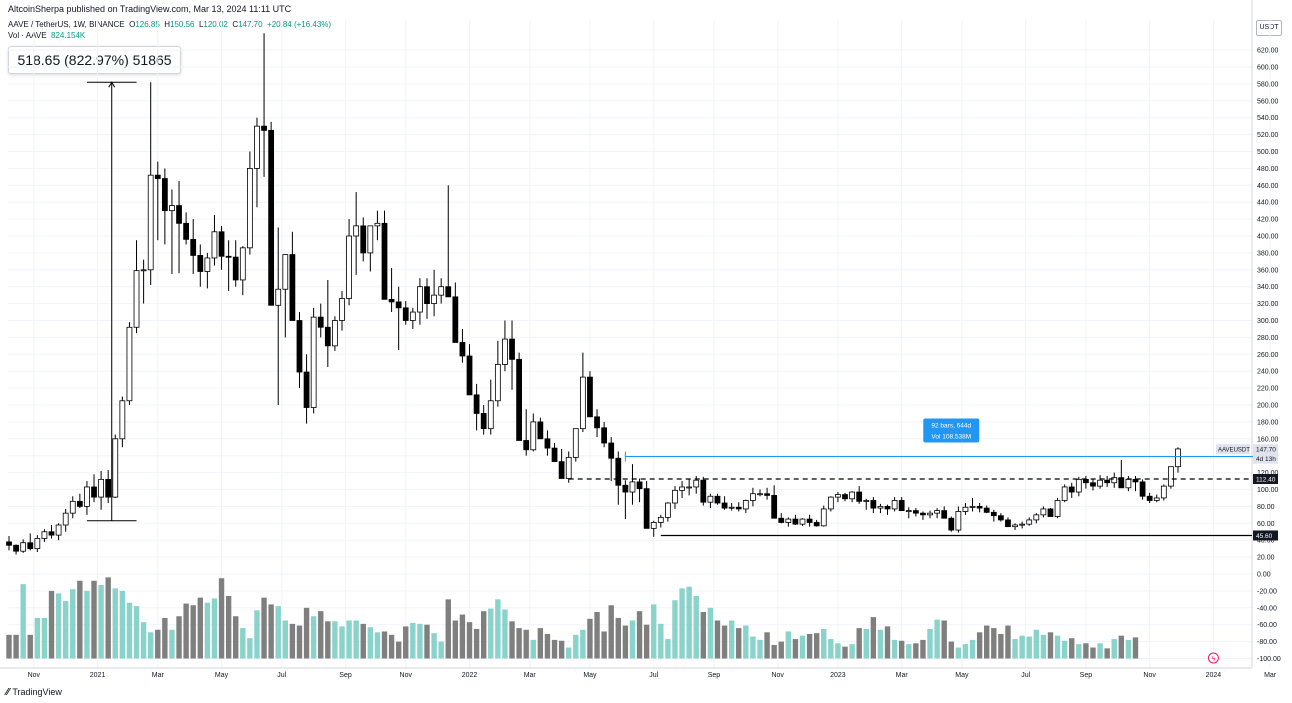  Describe the element at coordinates (1268, 389) in the screenshot. I see `price-tick-label: 220.00` at that location.